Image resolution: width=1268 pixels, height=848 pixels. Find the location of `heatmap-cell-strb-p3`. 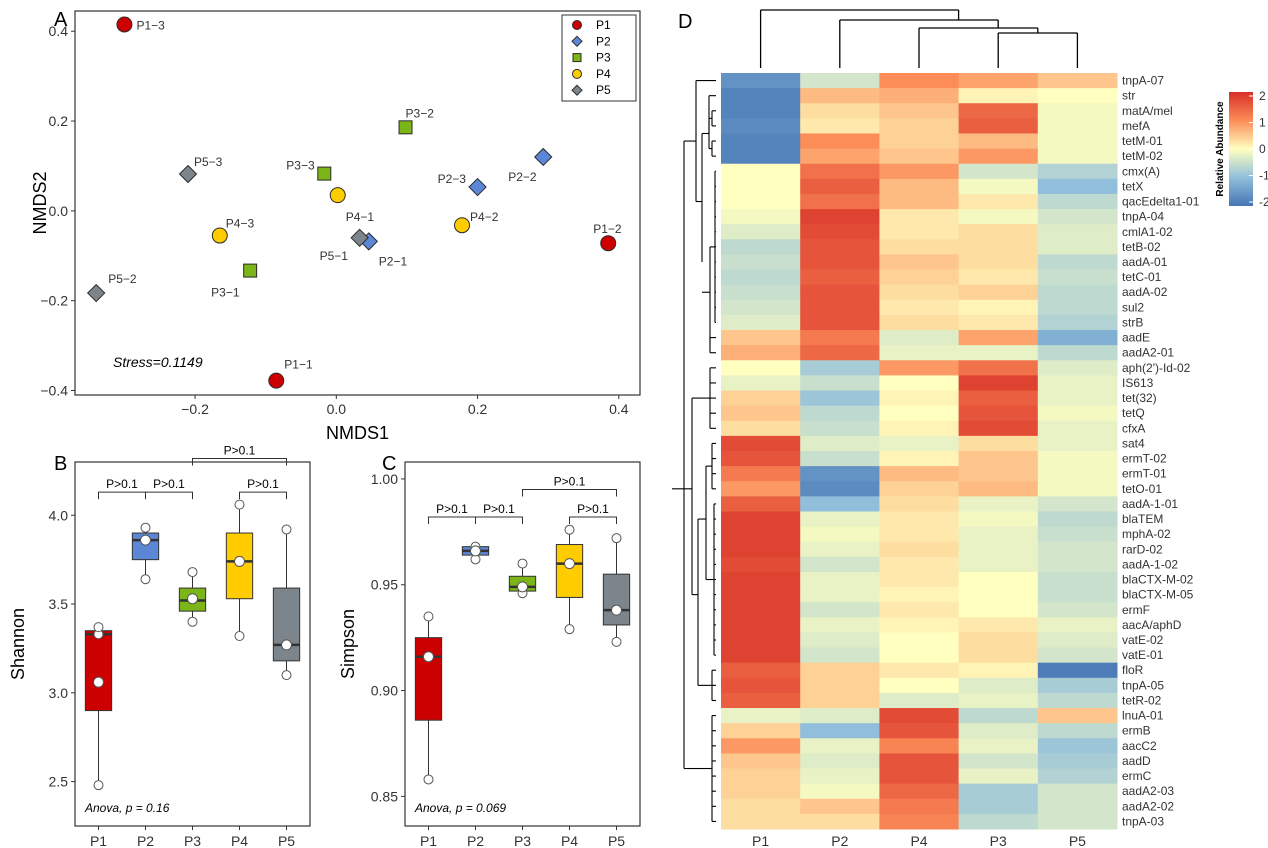

heatmap-cell-strb-p3 is located at coordinates (998, 322).